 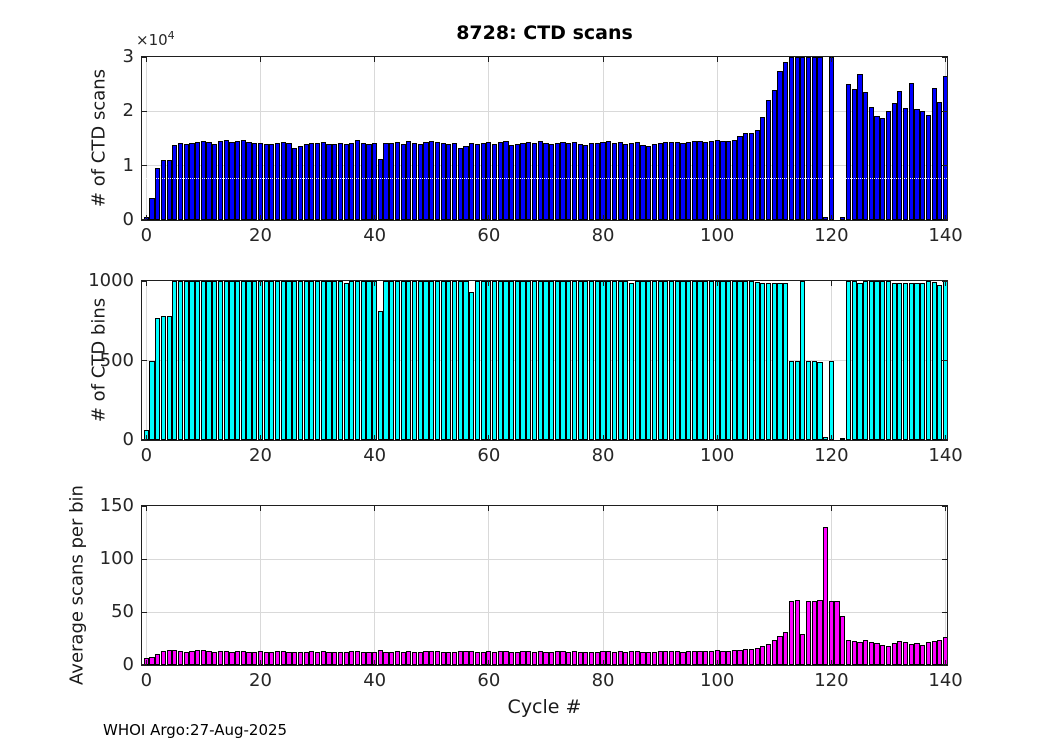 I want to click on y-tick-label: 150, so click(x=116, y=505).